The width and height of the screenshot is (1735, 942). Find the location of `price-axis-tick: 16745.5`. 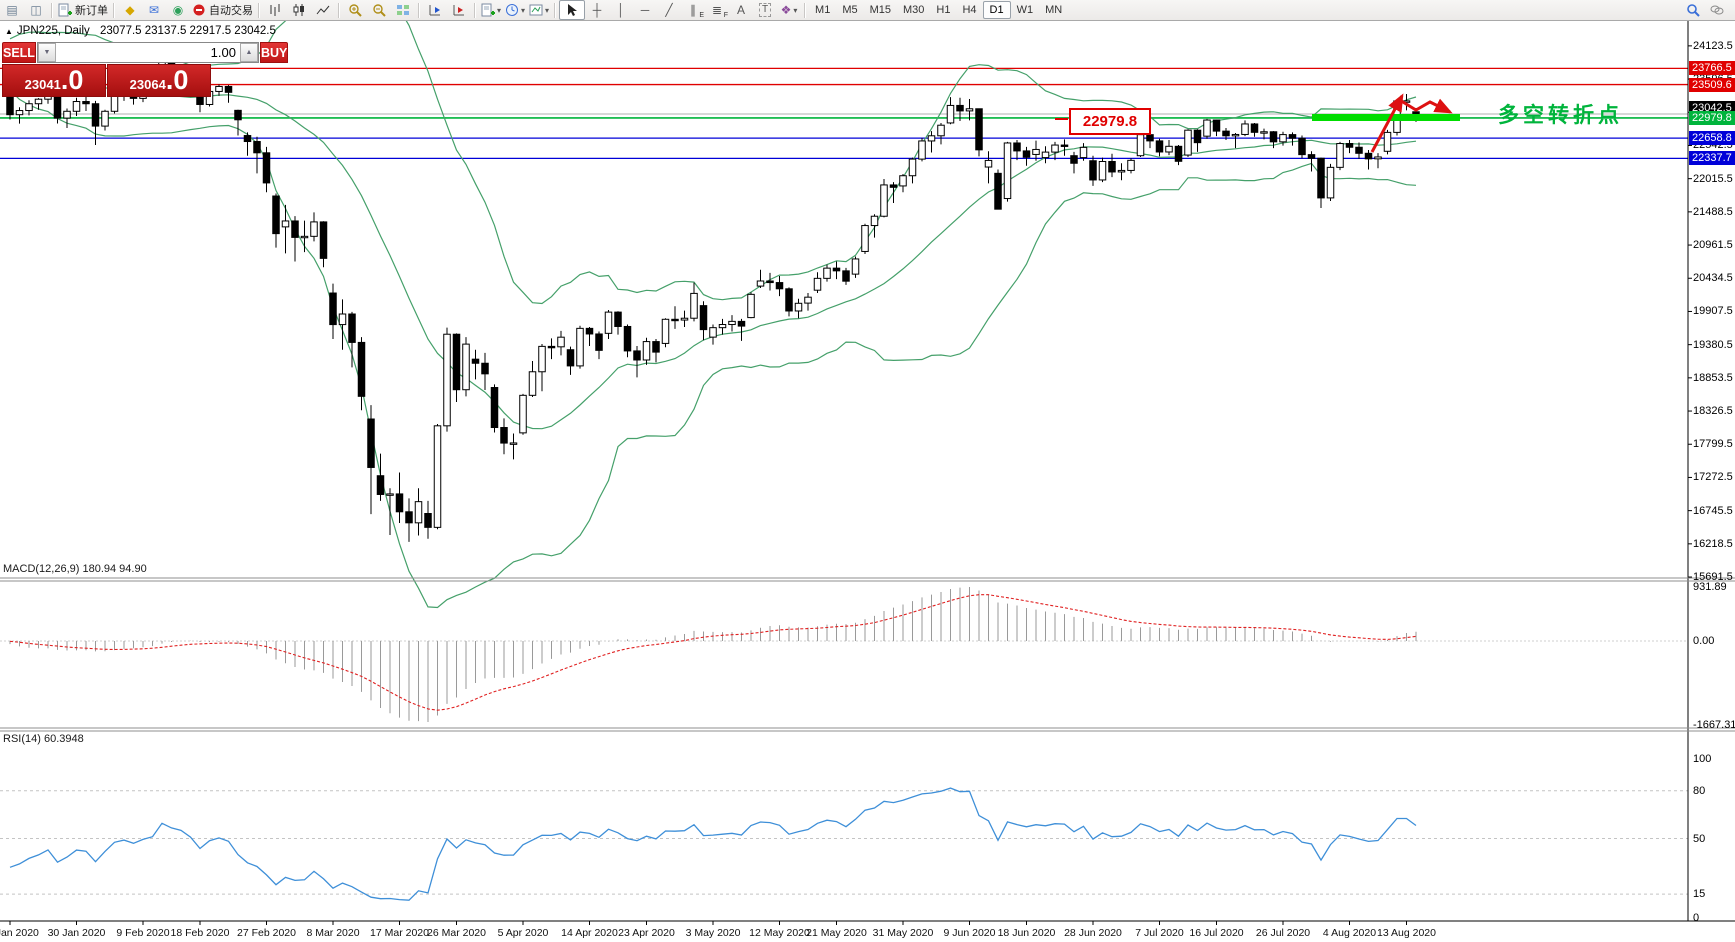

price-axis-tick: 16745.5 is located at coordinates (1713, 510).